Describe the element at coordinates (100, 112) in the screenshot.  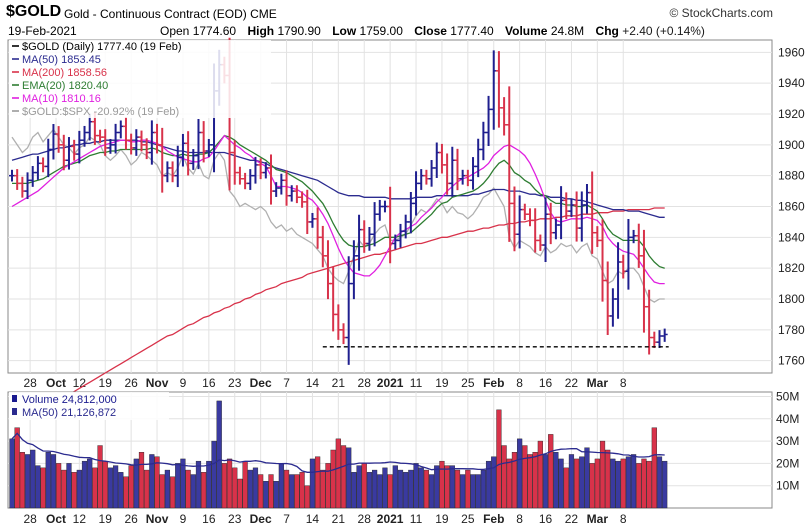
I see `legend-entry: $GOLD:$SPX -20.92% (19 Feb)` at that location.